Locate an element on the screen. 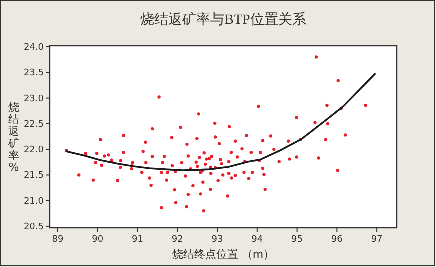 The height and width of the screenshot is (267, 436). y-tick-label: 24.0 is located at coordinates (34, 48).